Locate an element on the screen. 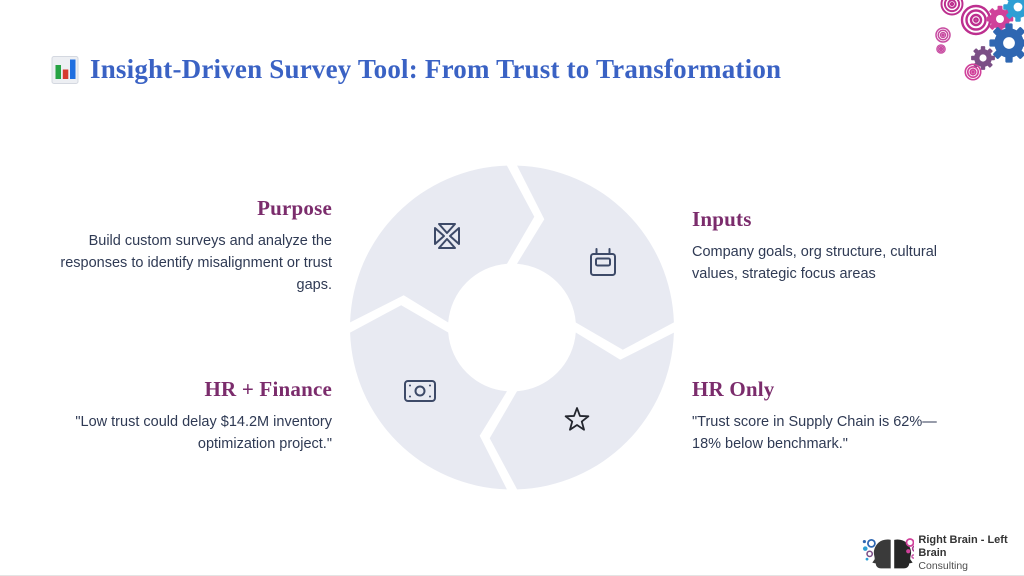 Image resolution: width=1024 pixels, height=576 pixels. cycle-segment-top-right is located at coordinates (595, 257).